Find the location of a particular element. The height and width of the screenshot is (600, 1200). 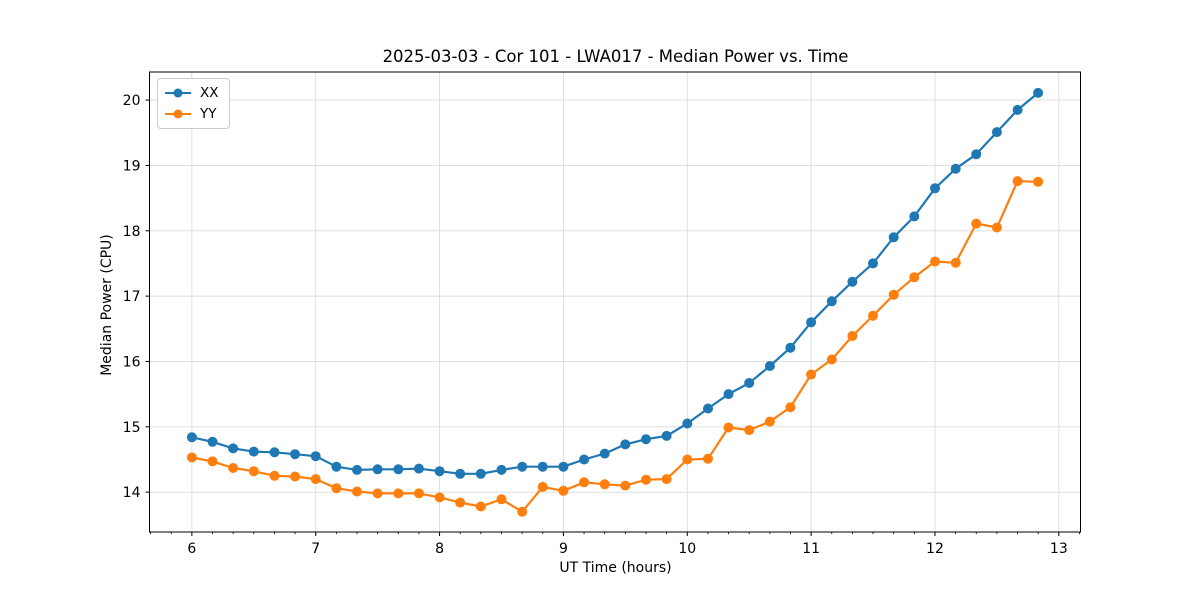

legend-marker-yy-icon is located at coordinates (178, 114).